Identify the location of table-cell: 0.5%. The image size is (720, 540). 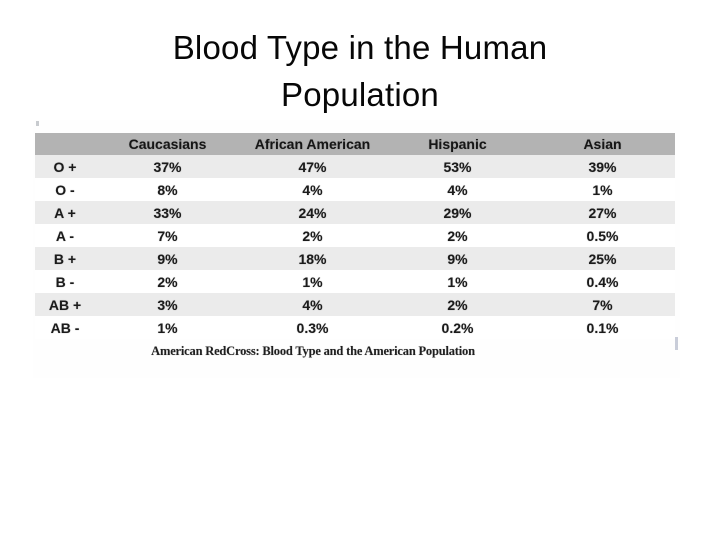
(602, 235).